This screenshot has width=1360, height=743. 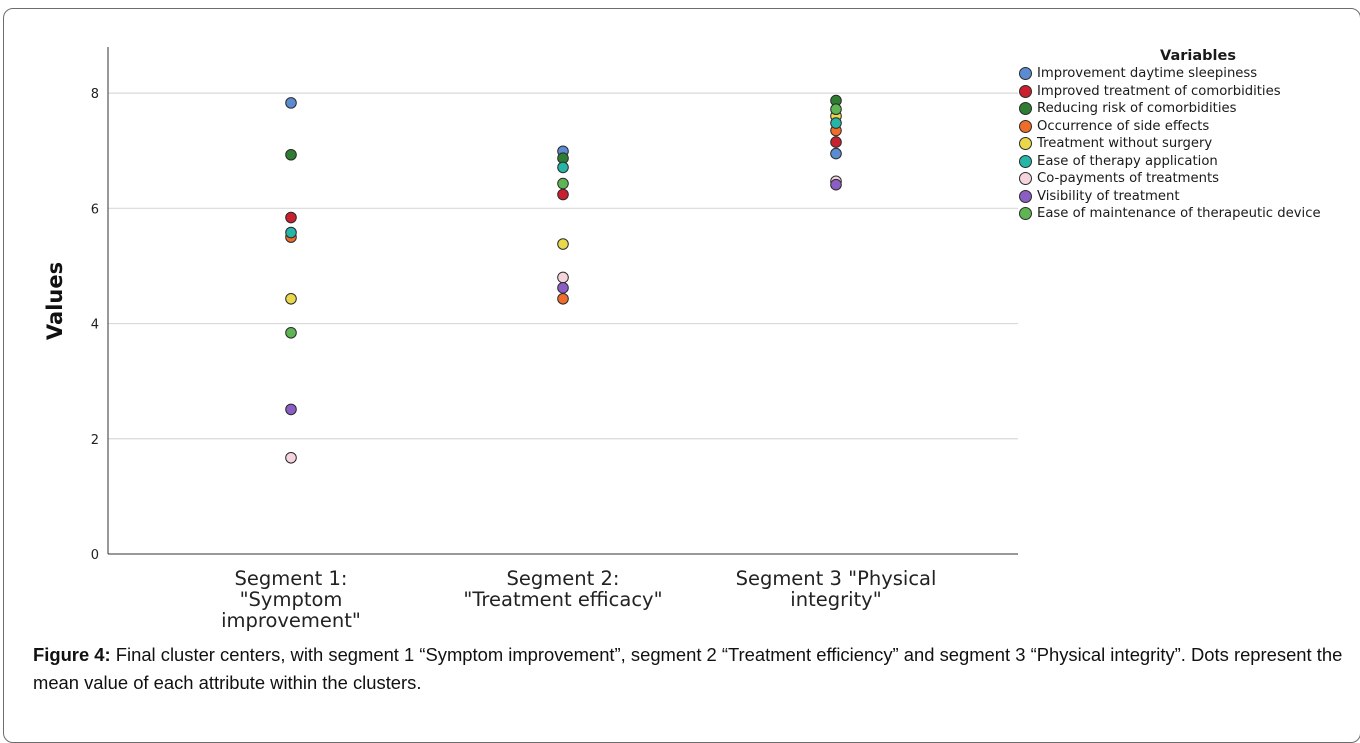 I want to click on legend-item: Ease of therapy application, so click(x=1186, y=162).